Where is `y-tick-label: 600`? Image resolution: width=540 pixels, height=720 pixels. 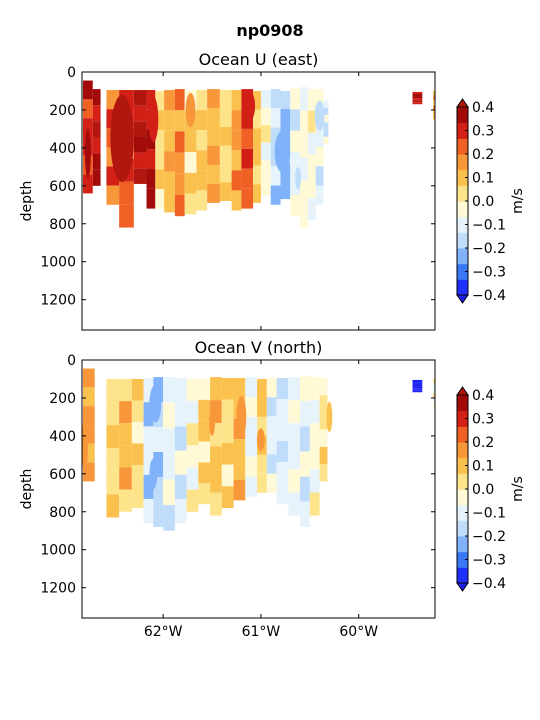
y-tick-label: 600 is located at coordinates (62, 187).